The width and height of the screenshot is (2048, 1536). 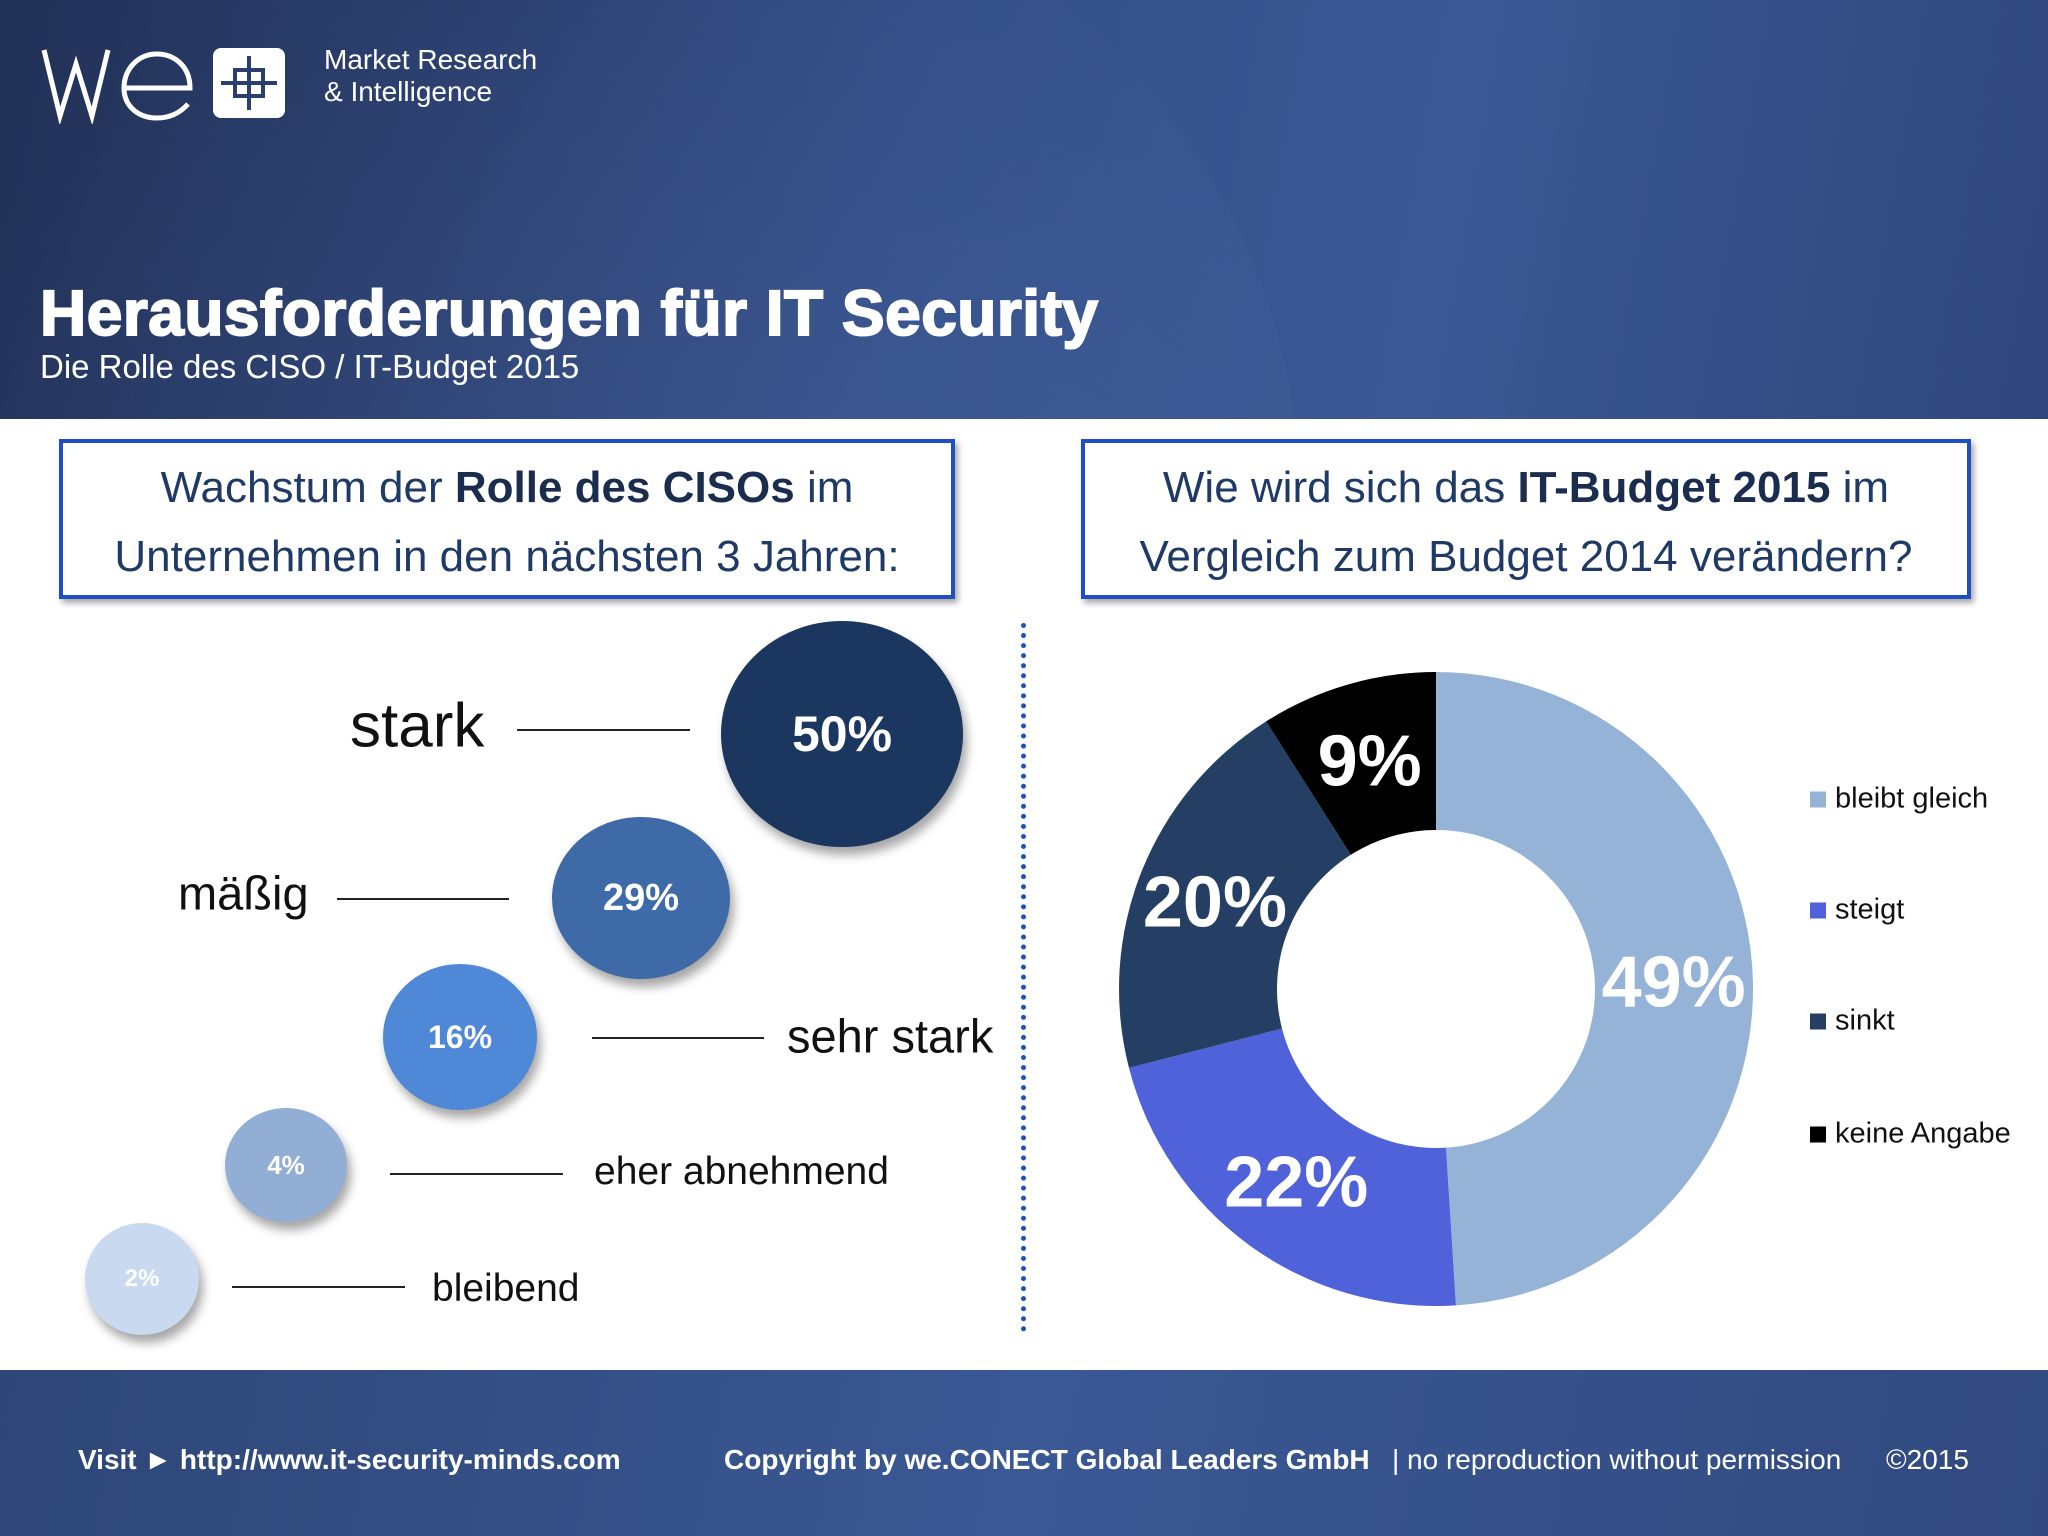 I want to click on bubble-0: 50%, so click(x=842, y=734).